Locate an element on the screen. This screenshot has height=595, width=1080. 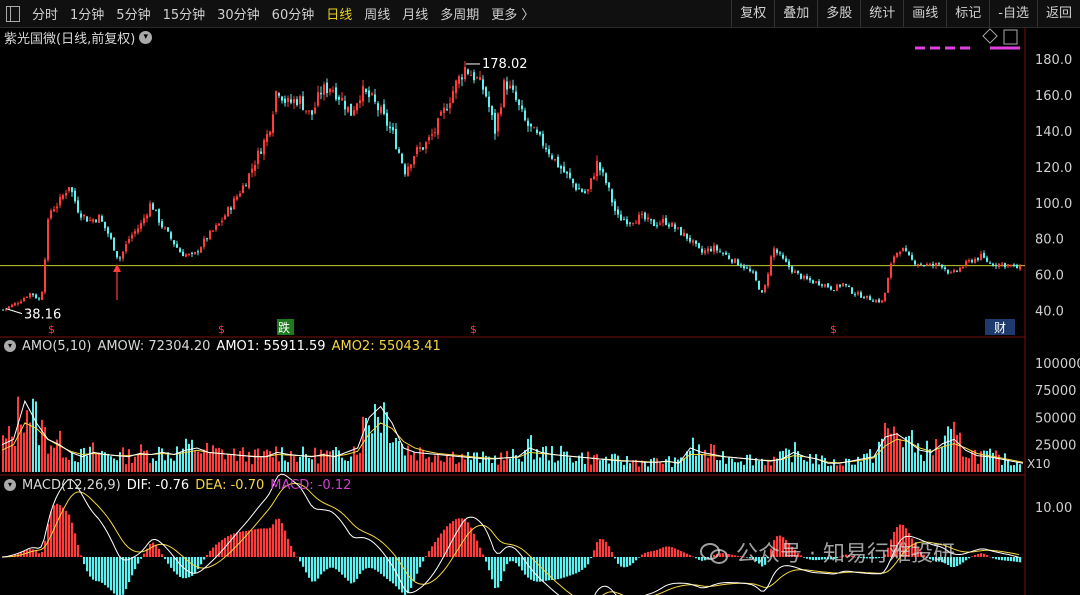
tab-daily: 日线 is located at coordinates (339, 15).